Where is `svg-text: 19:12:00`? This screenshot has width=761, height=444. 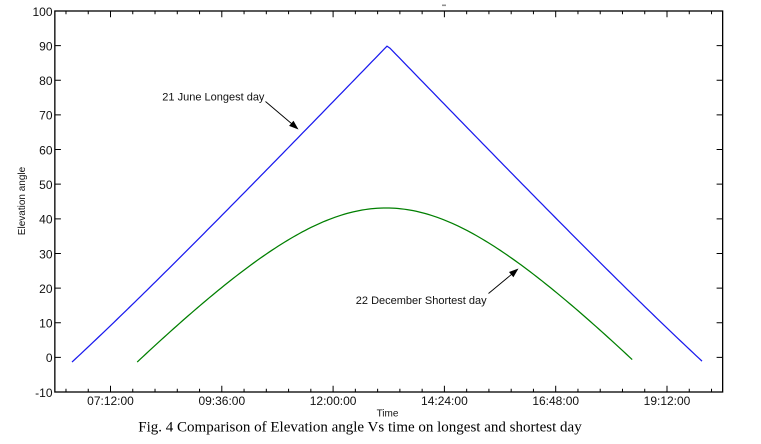 svg-text: 19:12:00 is located at coordinates (667, 401).